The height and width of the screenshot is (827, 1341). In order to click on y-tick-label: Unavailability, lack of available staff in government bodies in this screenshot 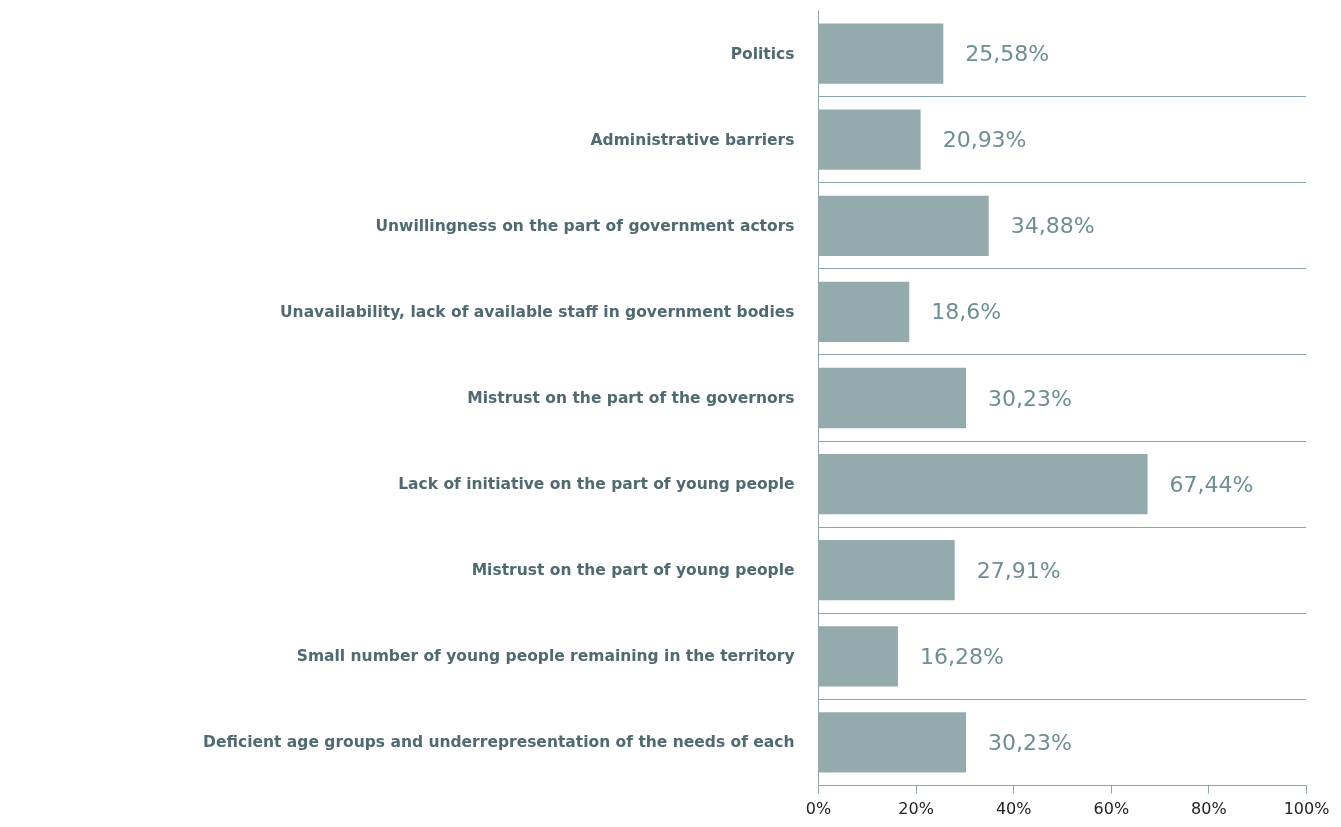, I will do `click(537, 311)`.